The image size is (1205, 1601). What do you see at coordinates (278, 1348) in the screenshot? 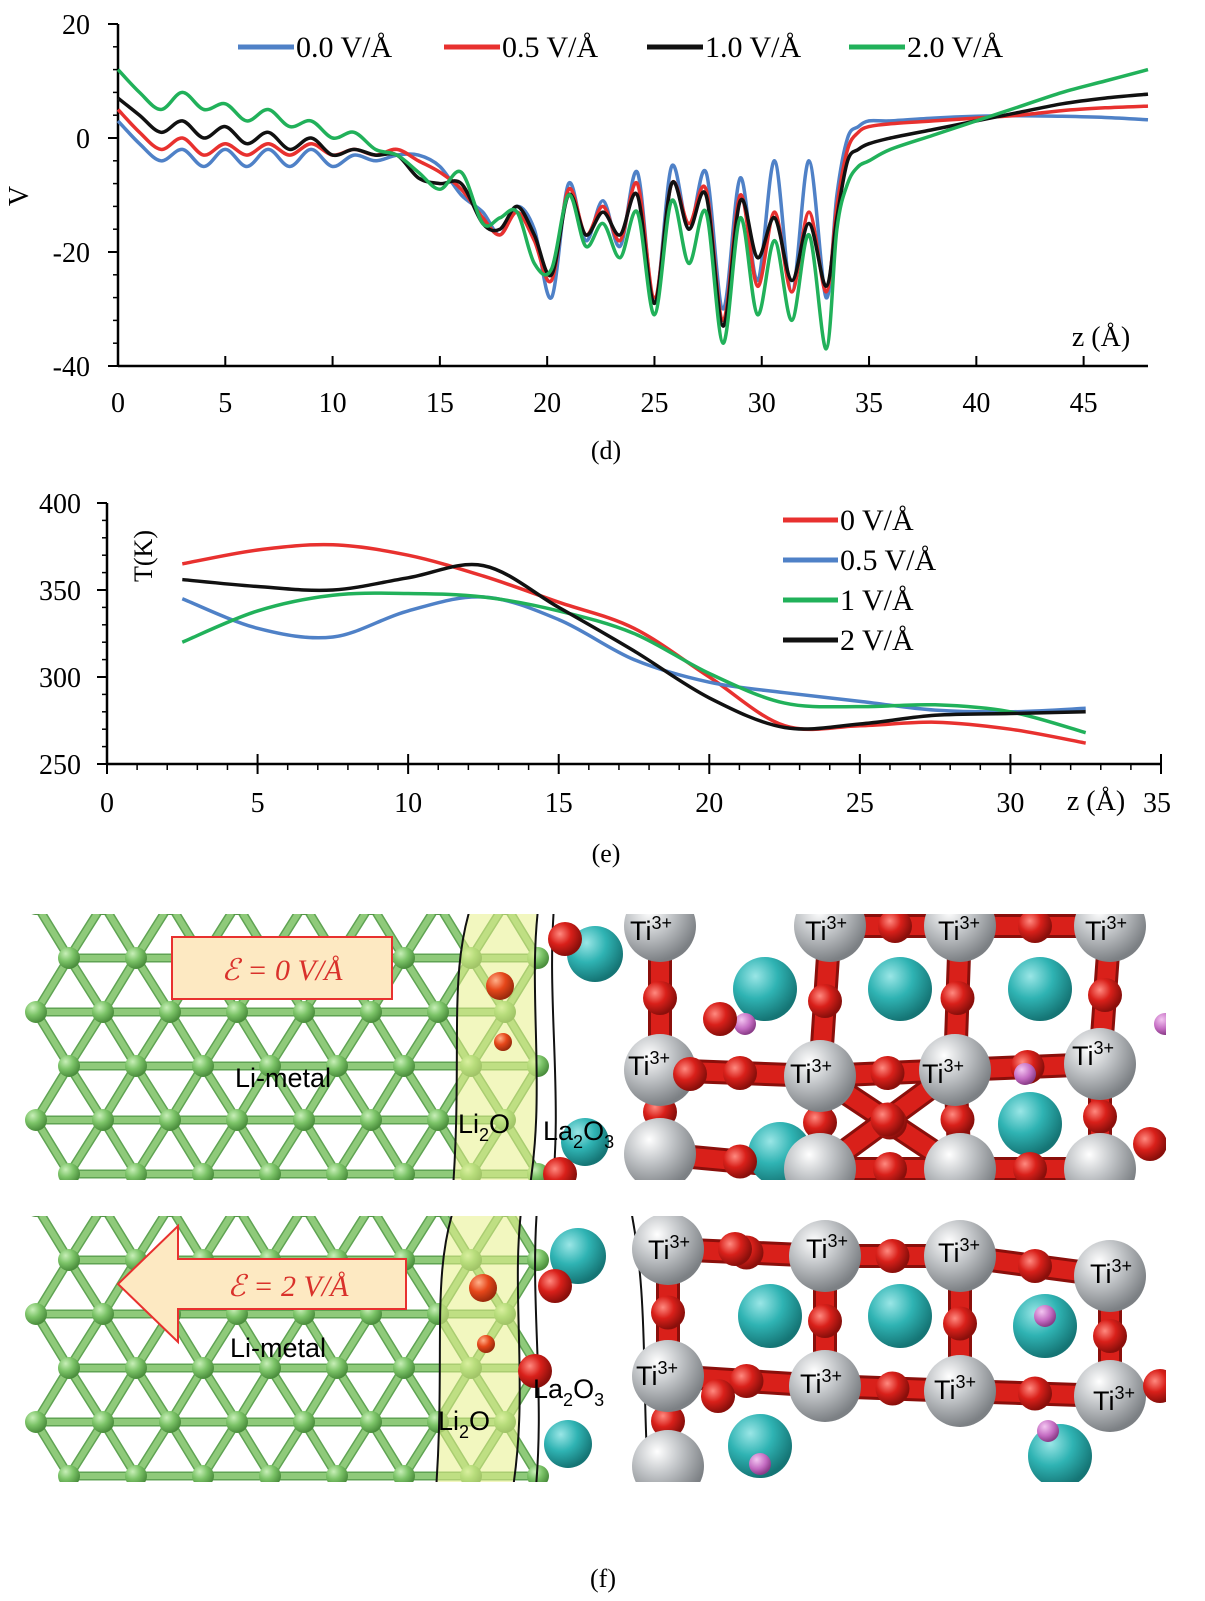
I see `li-metal-label-bottom: Li-metal` at bounding box center [278, 1348].